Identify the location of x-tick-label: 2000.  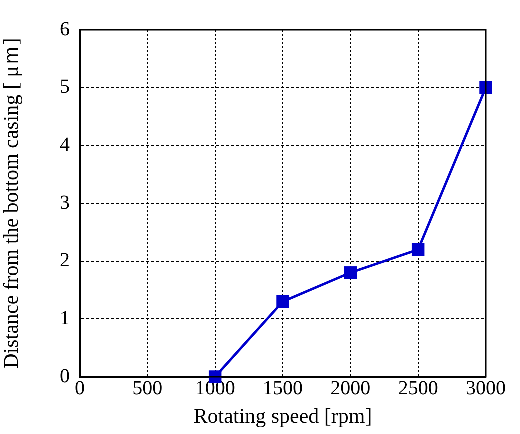
(350, 388).